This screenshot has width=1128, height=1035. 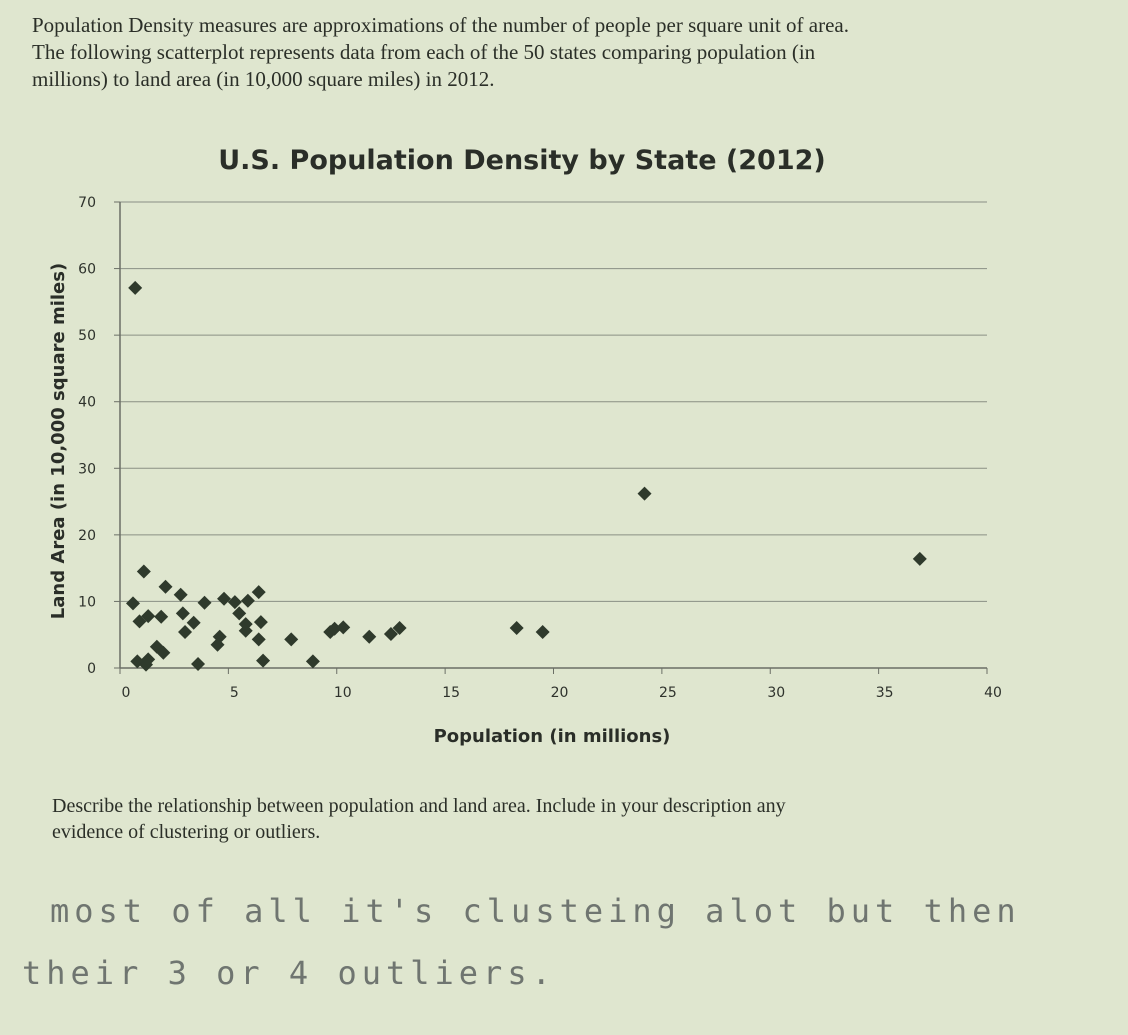 I want to click on x-tick-label: 35, so click(x=885, y=693).